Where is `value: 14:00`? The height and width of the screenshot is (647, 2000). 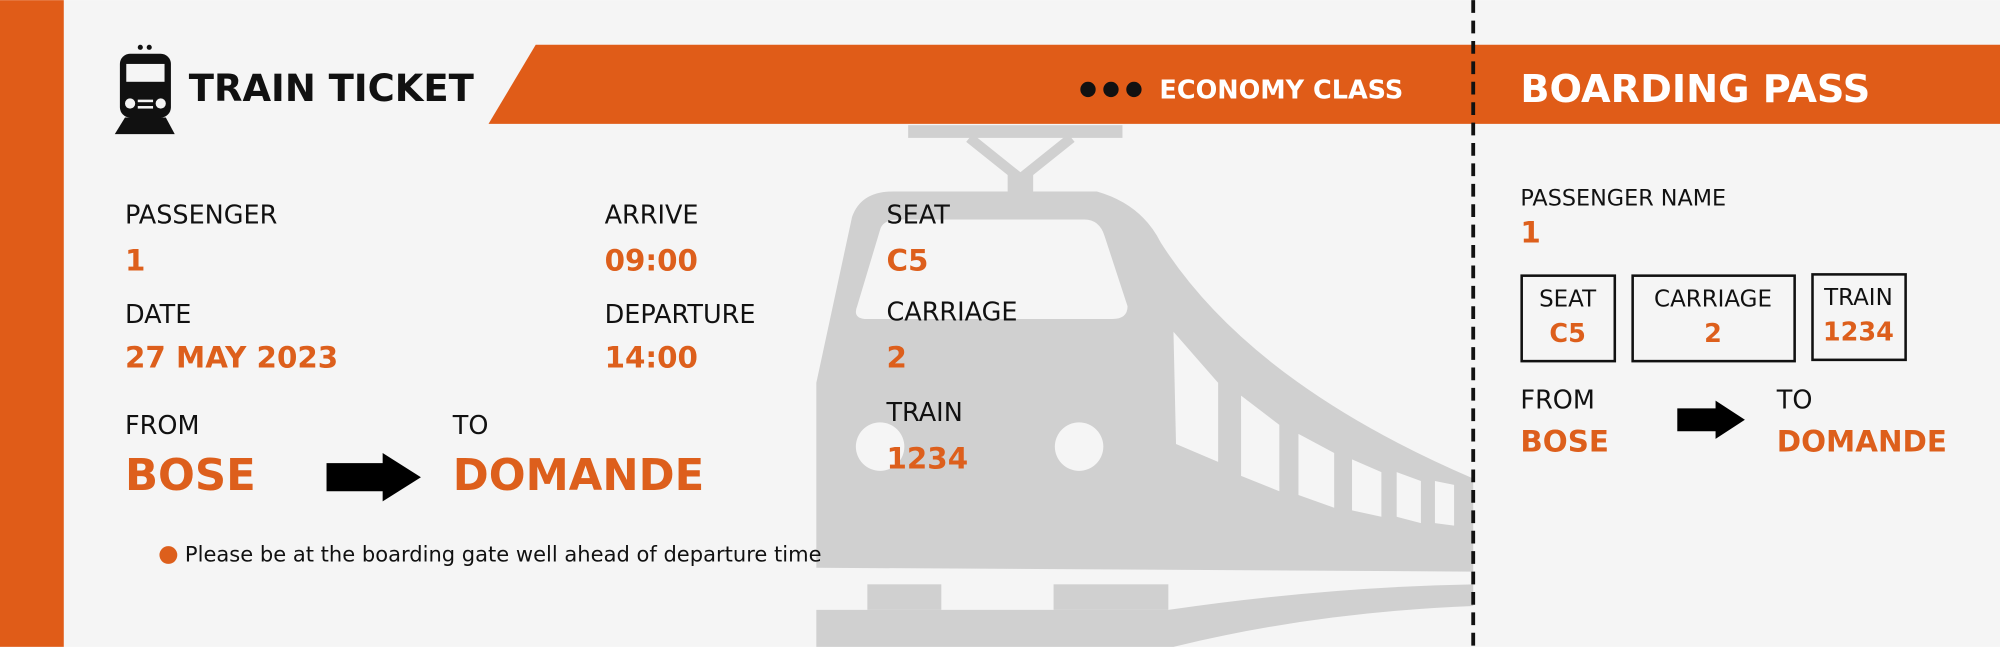 value: 14:00 is located at coordinates (651, 358).